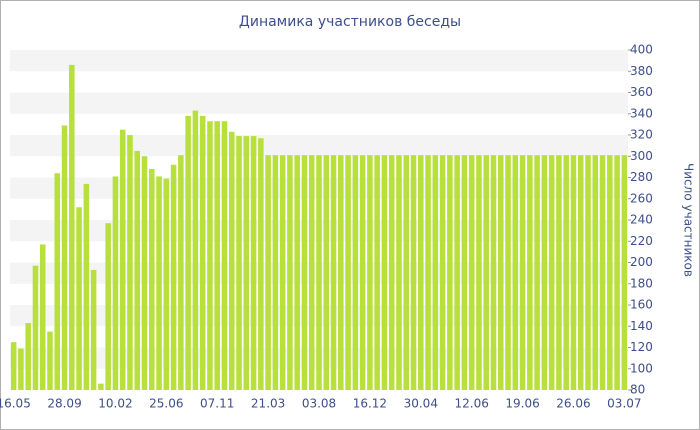  What do you see at coordinates (641, 156) in the screenshot?
I see `y-tick-label: 300` at bounding box center [641, 156].